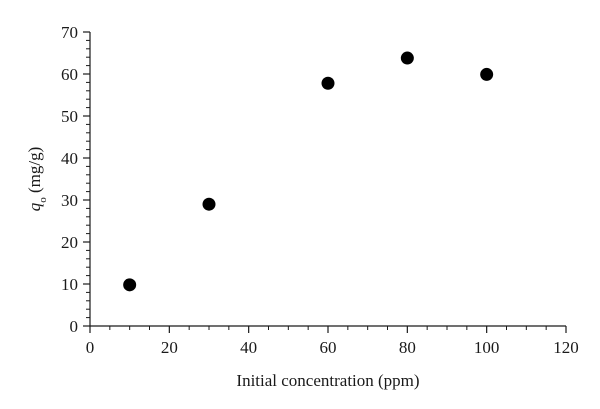 The width and height of the screenshot is (600, 409). Describe the element at coordinates (43, 200) in the screenshot. I see `y-axis-subscript: o` at that location.